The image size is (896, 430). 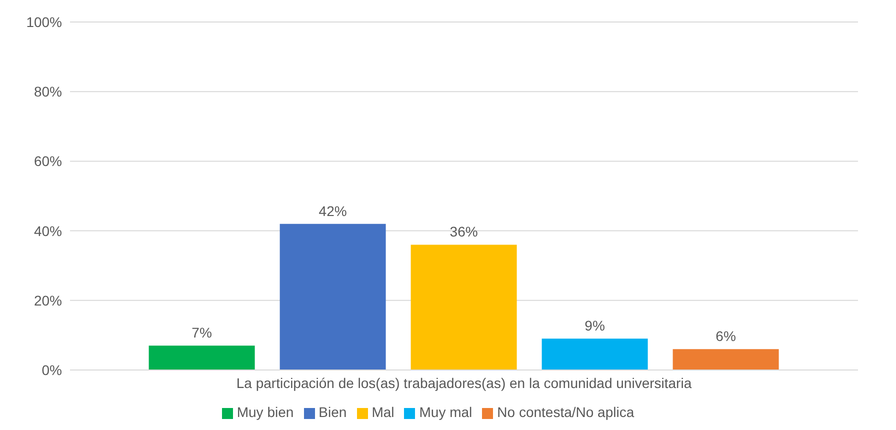 I want to click on legend-label: No contesta/No aplica, so click(x=565, y=412).